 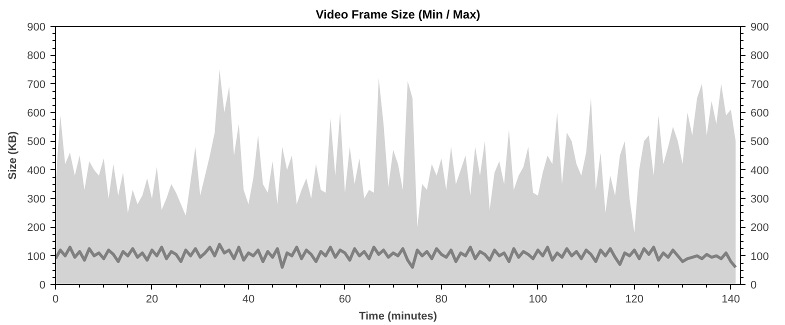 What do you see at coordinates (759, 200) in the screenshot?
I see `y2-tick-label: 300` at bounding box center [759, 200].